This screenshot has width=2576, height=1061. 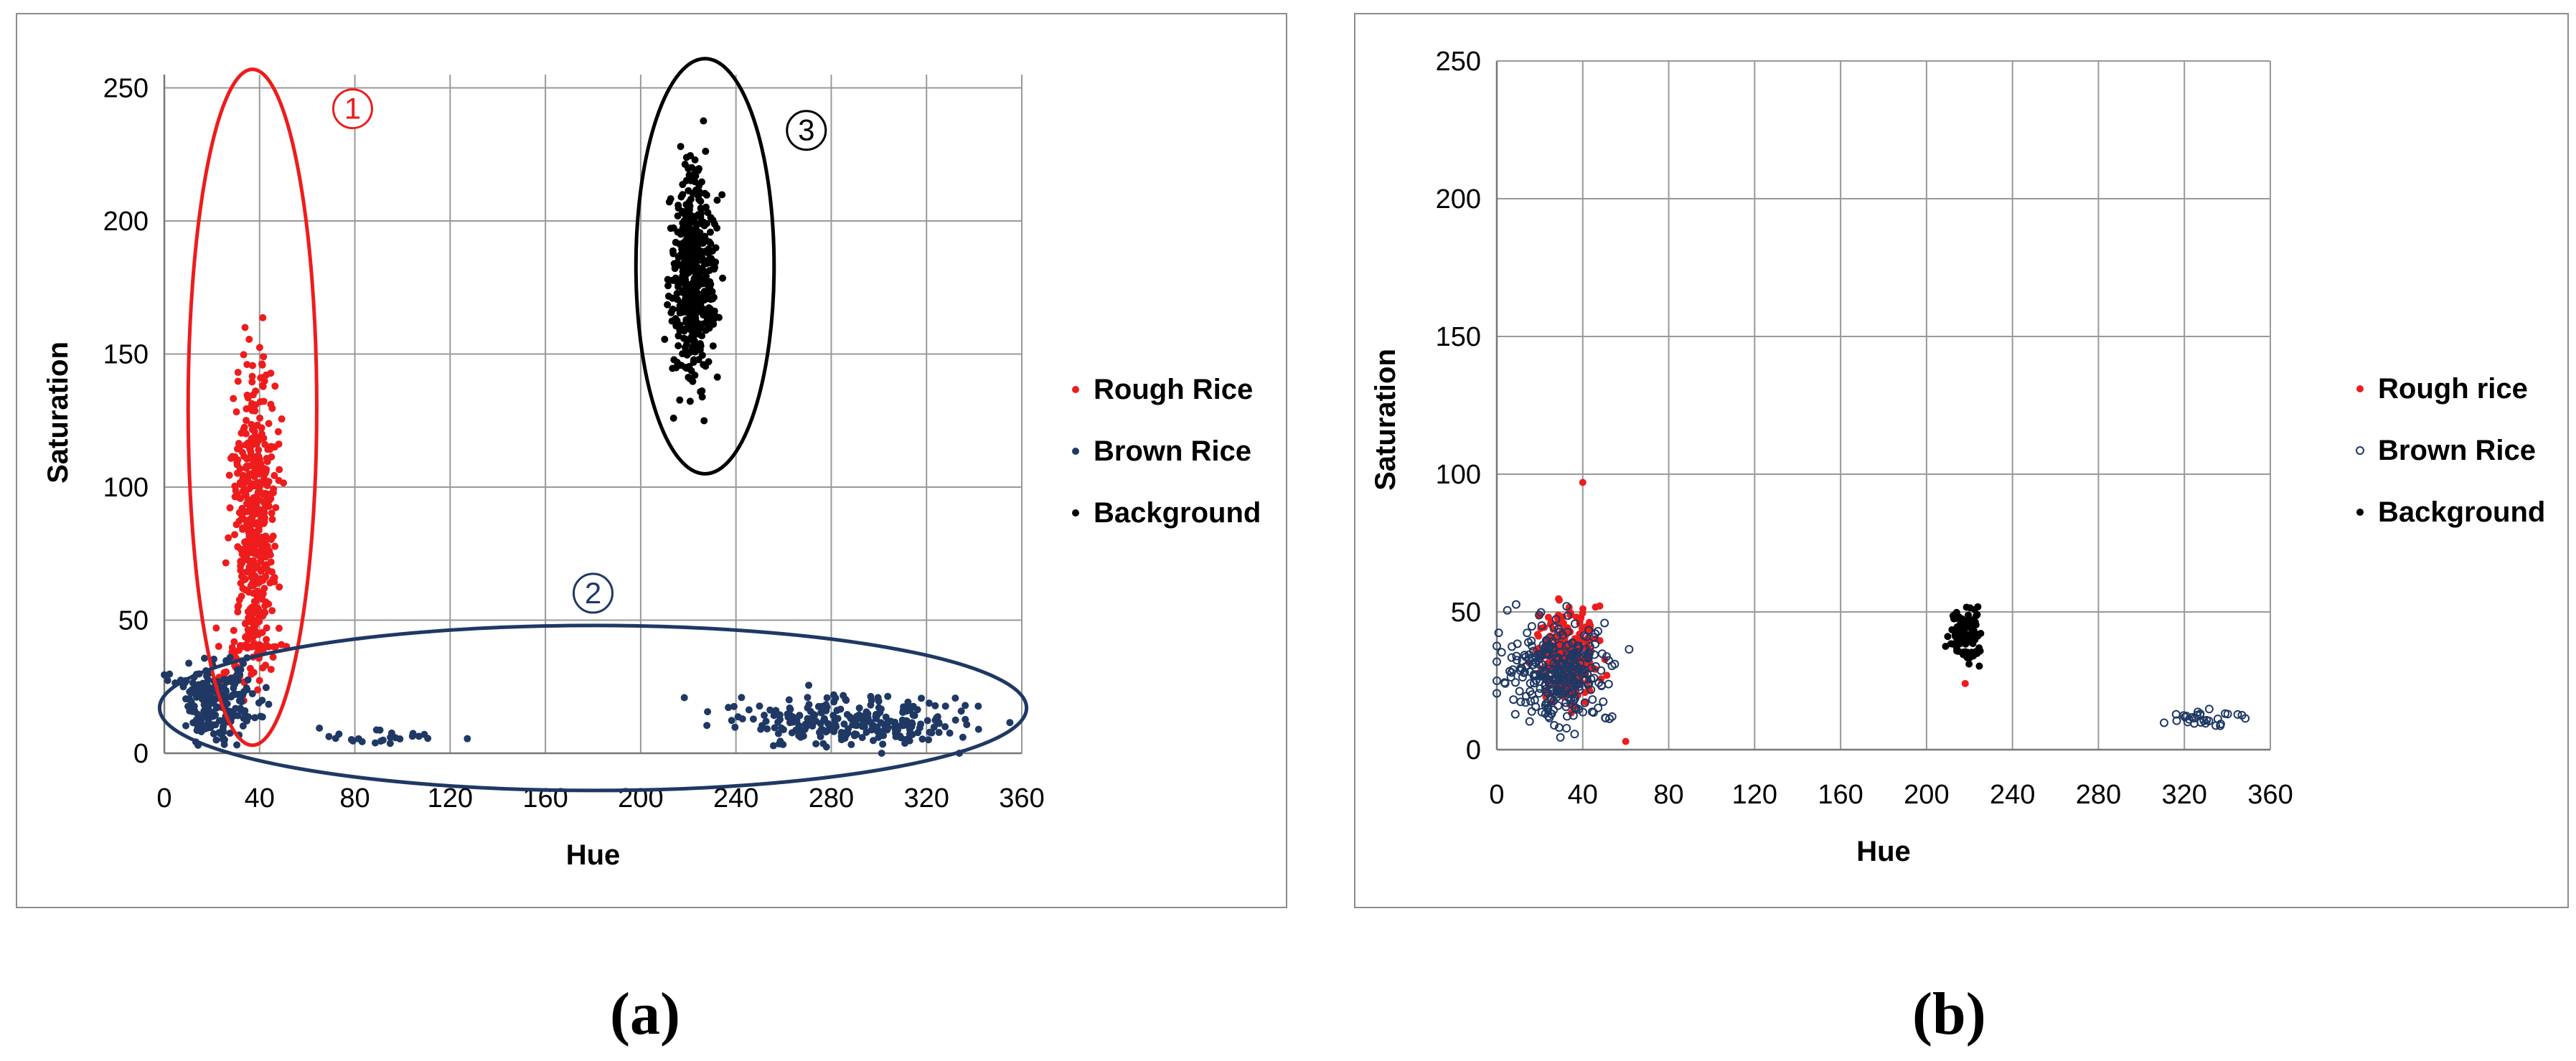 What do you see at coordinates (126, 355) in the screenshot?
I see `y-tick-label: 150` at bounding box center [126, 355].